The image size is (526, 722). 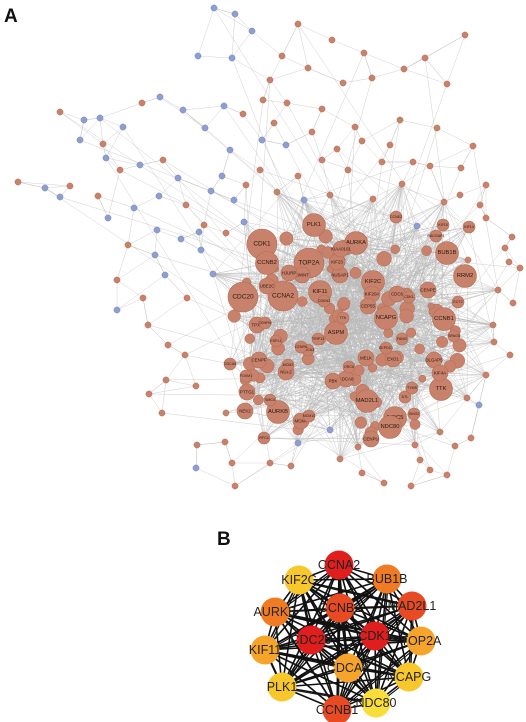 I want to click on gene-node-label: KIF11, so click(x=319, y=292).